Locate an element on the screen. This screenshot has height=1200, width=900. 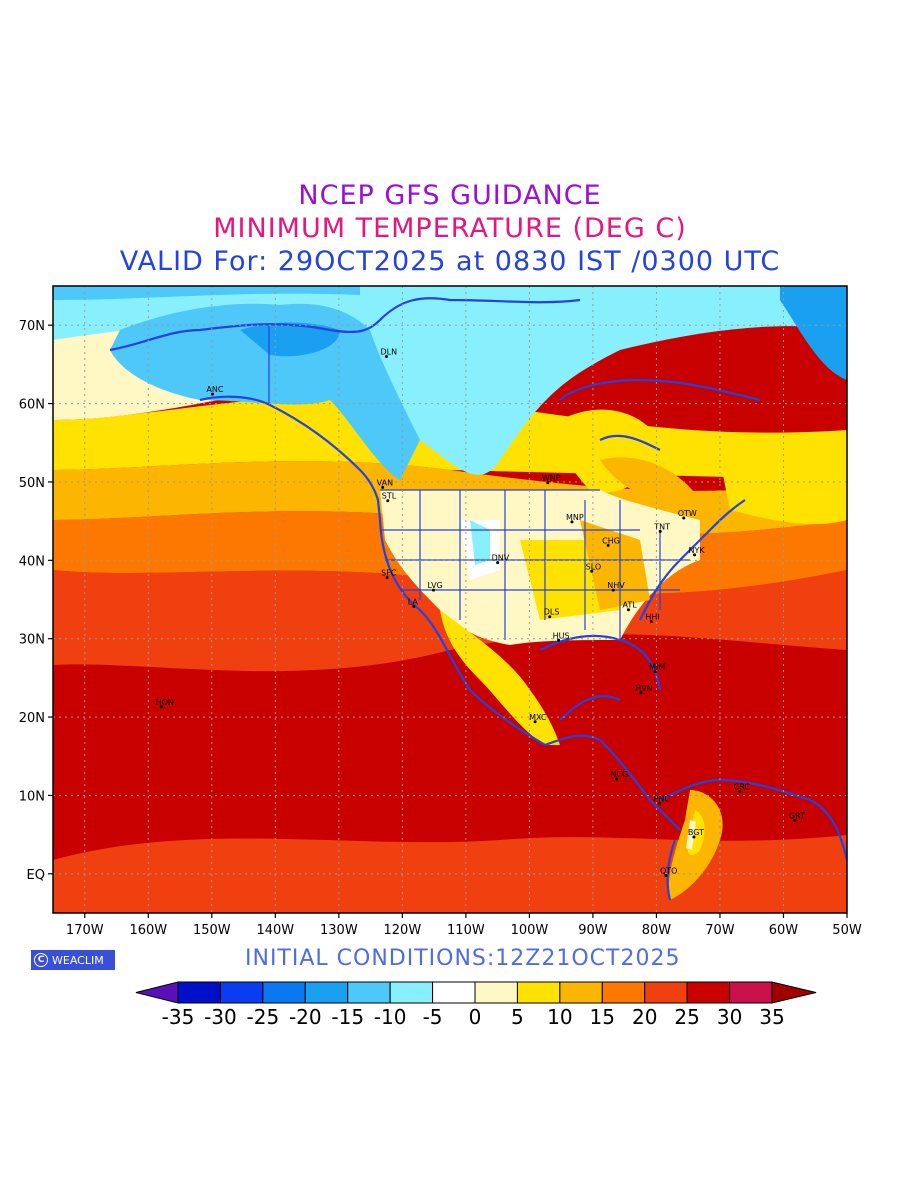
city-label: HHI is located at coordinates (652, 616).